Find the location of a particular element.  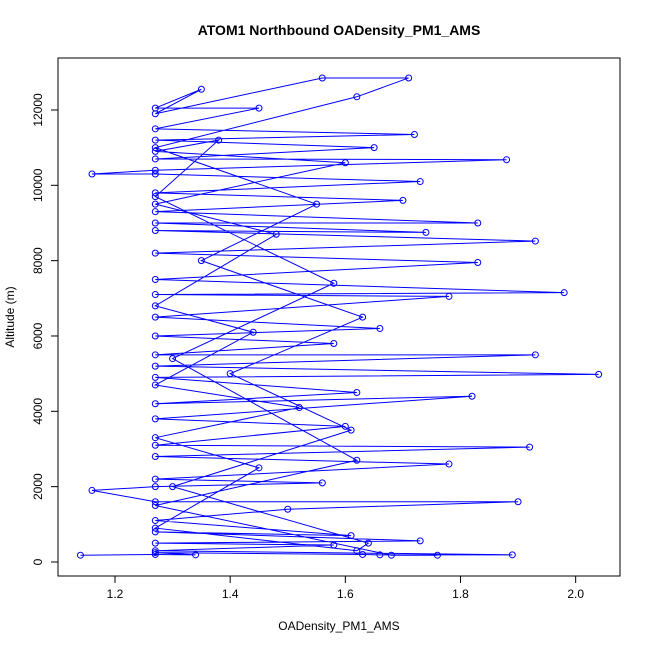

y-tick-label: 4000 is located at coordinates (38, 411).